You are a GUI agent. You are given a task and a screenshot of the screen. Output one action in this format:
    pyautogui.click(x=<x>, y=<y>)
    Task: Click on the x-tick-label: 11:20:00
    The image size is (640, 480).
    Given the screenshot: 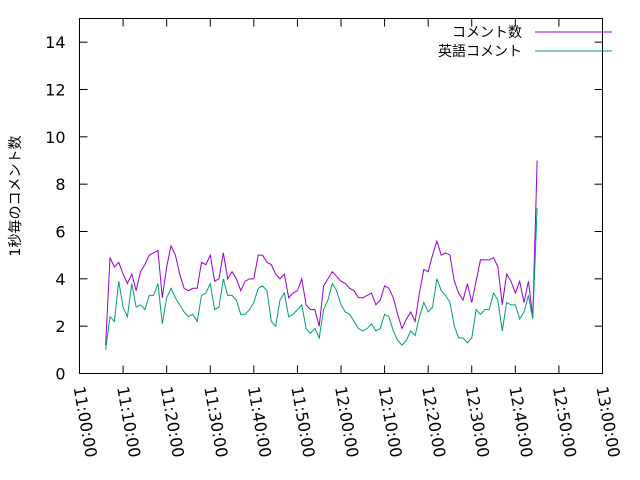 What is the action you would take?
    pyautogui.click(x=172, y=422)
    